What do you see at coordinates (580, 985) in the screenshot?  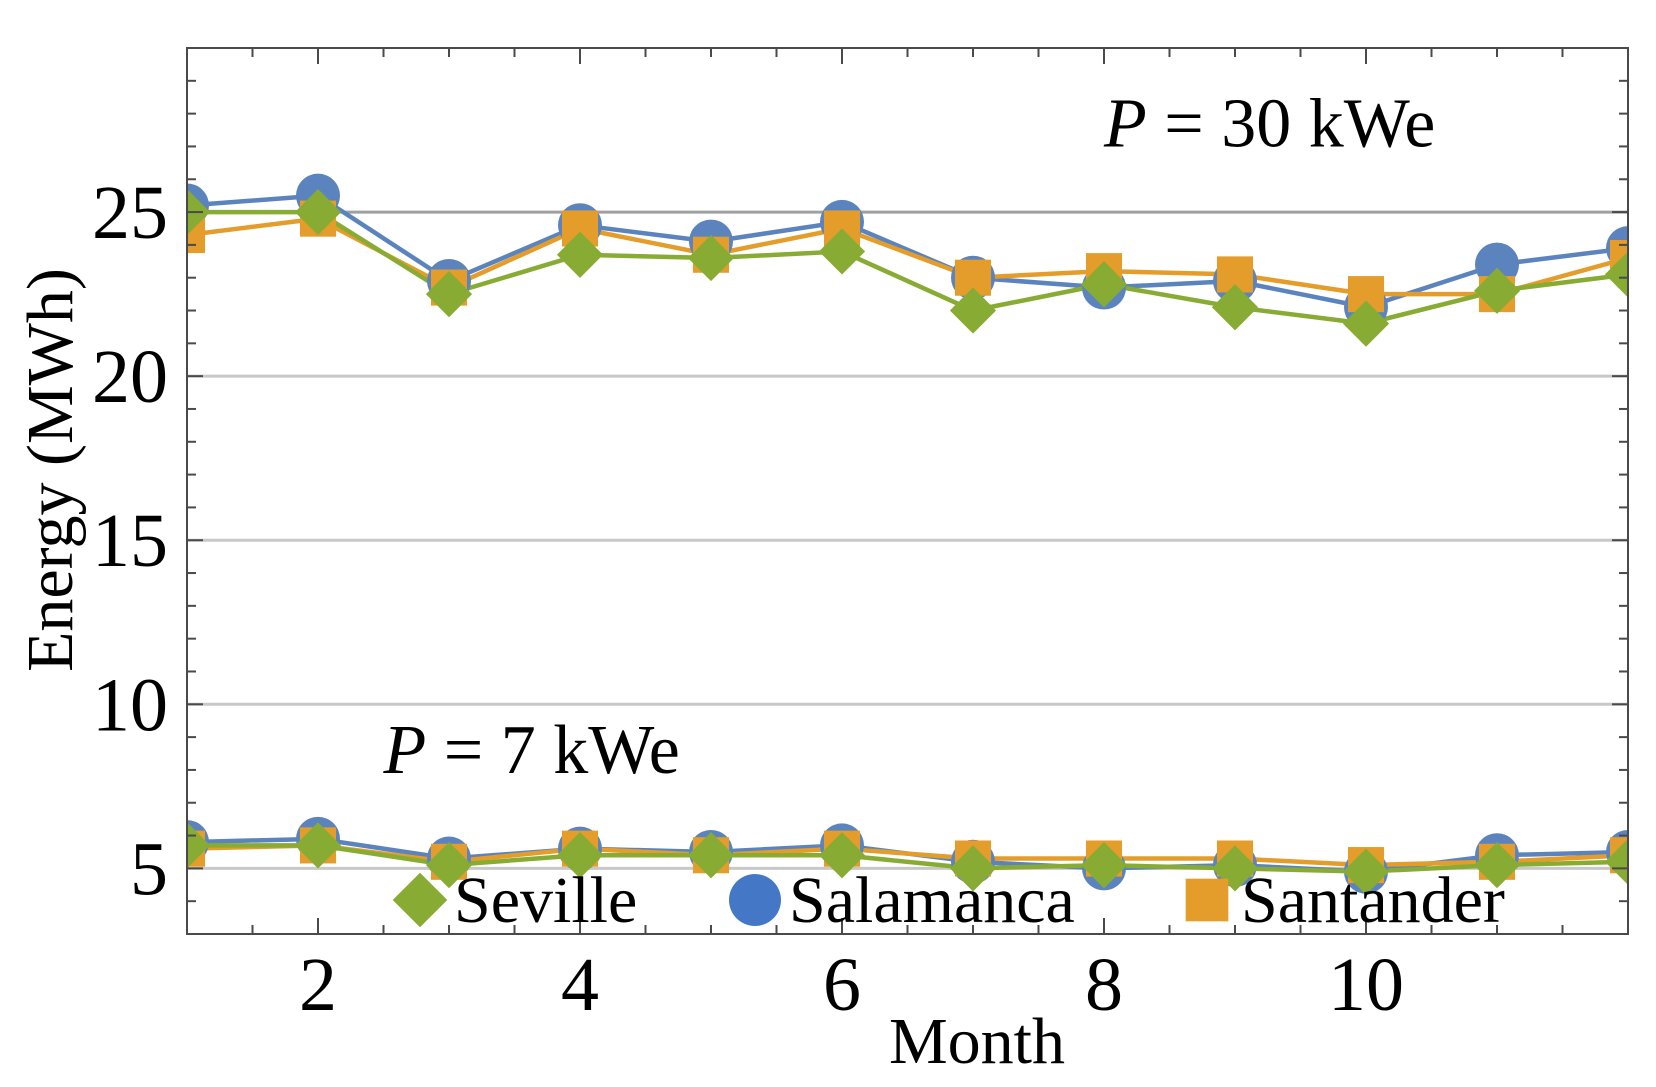 I see `x-tick-label: 4` at bounding box center [580, 985].